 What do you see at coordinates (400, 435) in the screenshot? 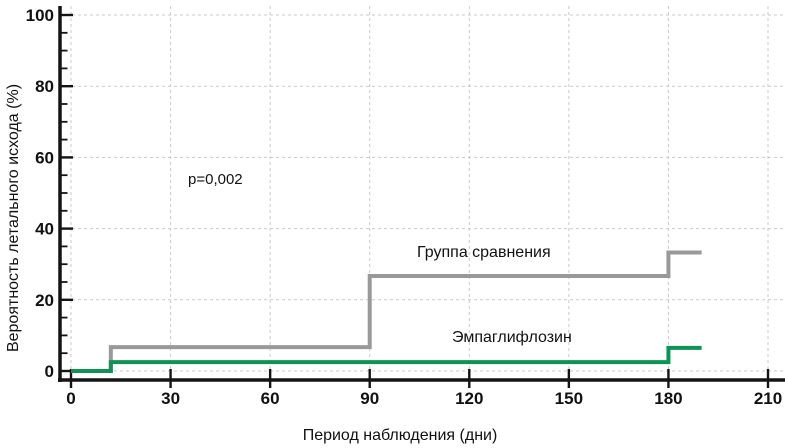
I see `x-axis-title: Период наблюдения (дни)` at bounding box center [400, 435].